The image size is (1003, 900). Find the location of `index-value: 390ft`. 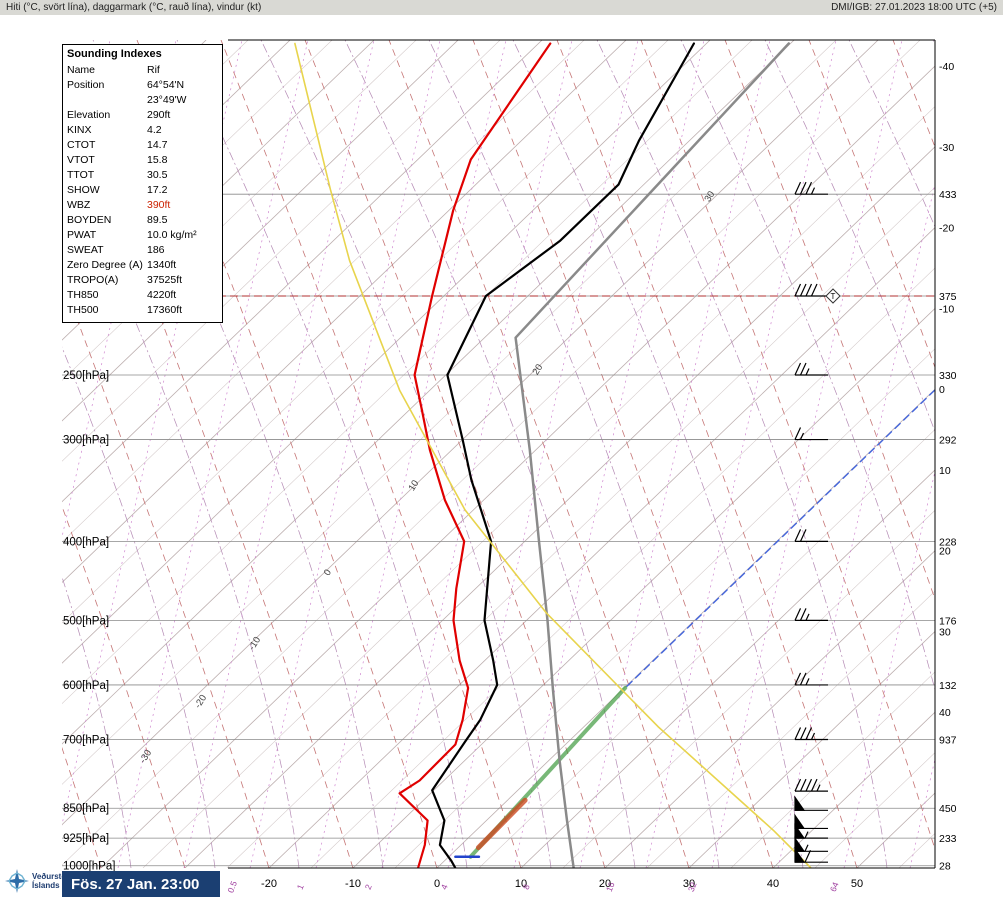

index-value: 390ft is located at coordinates (159, 205).